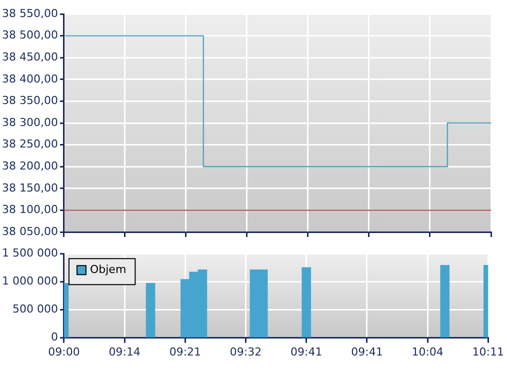 The height and width of the screenshot is (380, 507). Describe the element at coordinates (488, 351) in the screenshot. I see `x-tick-label: 10:11` at that location.